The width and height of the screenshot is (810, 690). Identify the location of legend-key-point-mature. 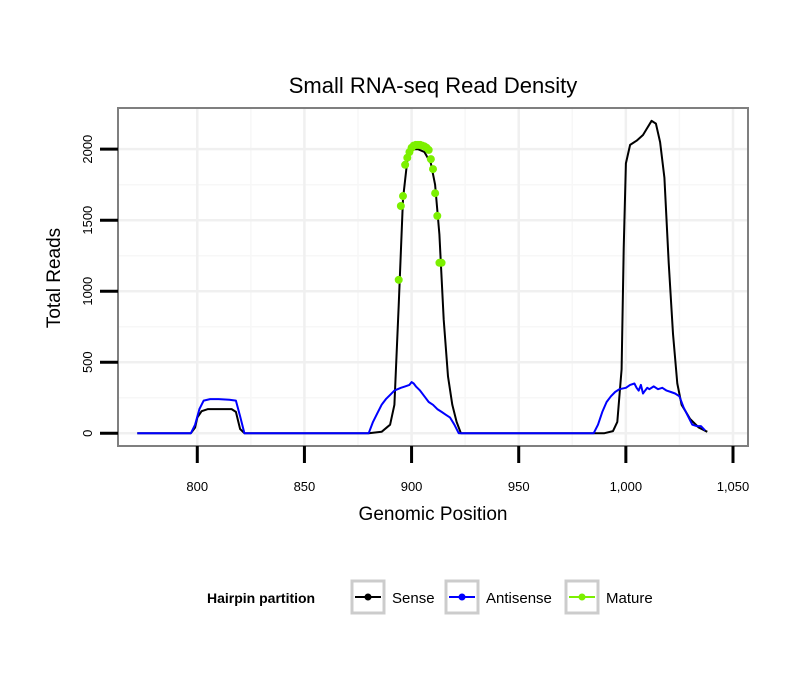
(582, 597).